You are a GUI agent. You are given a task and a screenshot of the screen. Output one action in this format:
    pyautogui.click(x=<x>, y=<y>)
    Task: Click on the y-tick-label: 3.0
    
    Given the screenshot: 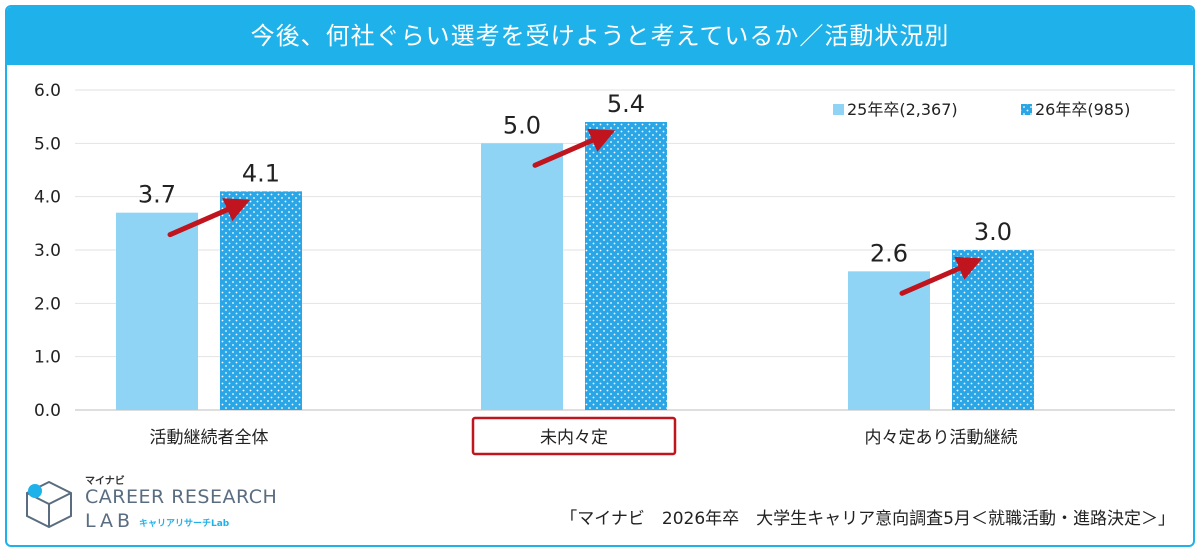 What is the action you would take?
    pyautogui.click(x=47, y=251)
    